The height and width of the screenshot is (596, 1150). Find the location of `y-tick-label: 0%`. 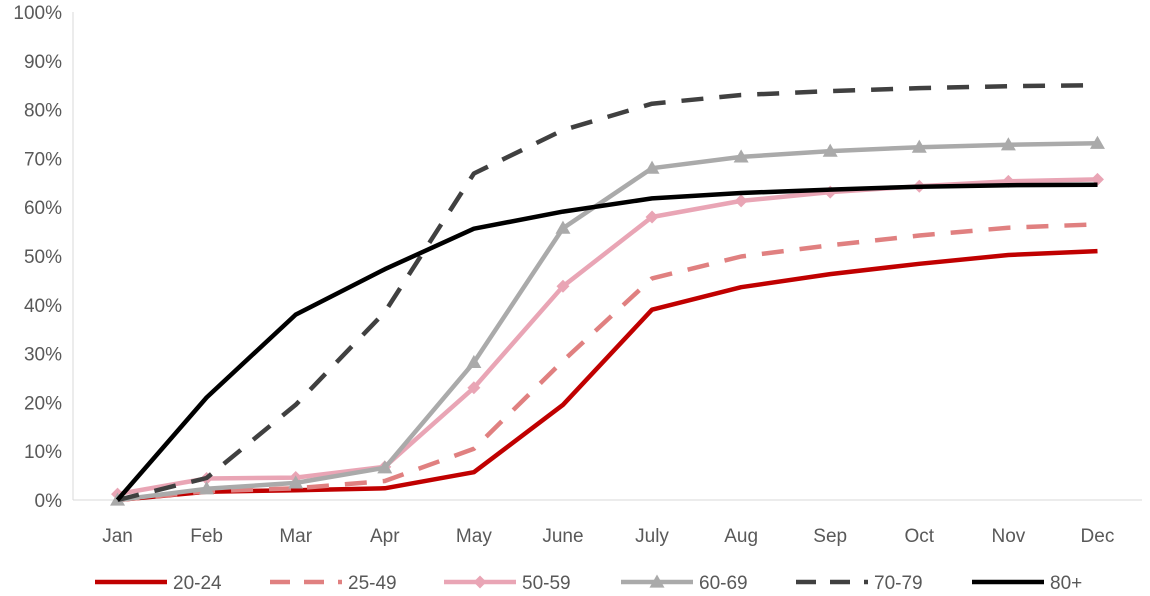

y-tick-label: 0% is located at coordinates (49, 501).